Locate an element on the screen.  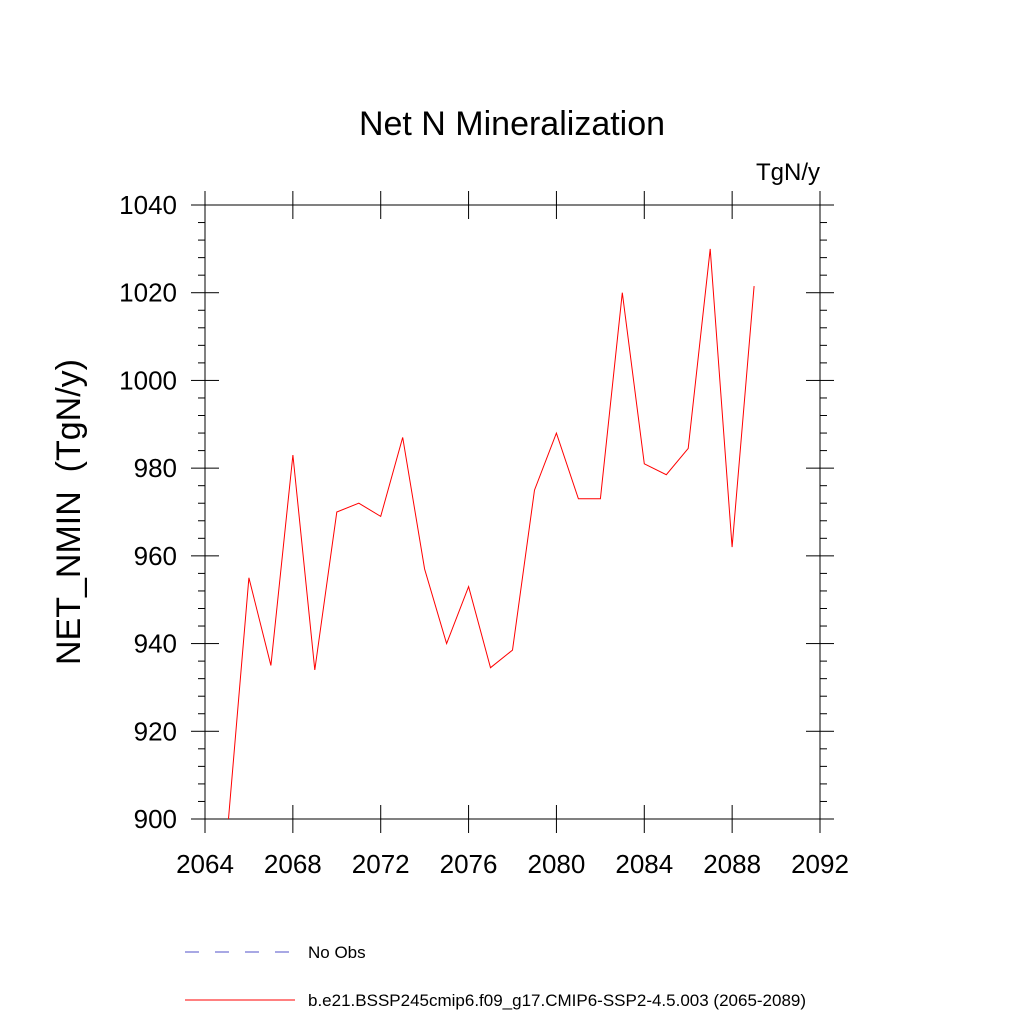
x-tick-label: 2068 is located at coordinates (293, 864).